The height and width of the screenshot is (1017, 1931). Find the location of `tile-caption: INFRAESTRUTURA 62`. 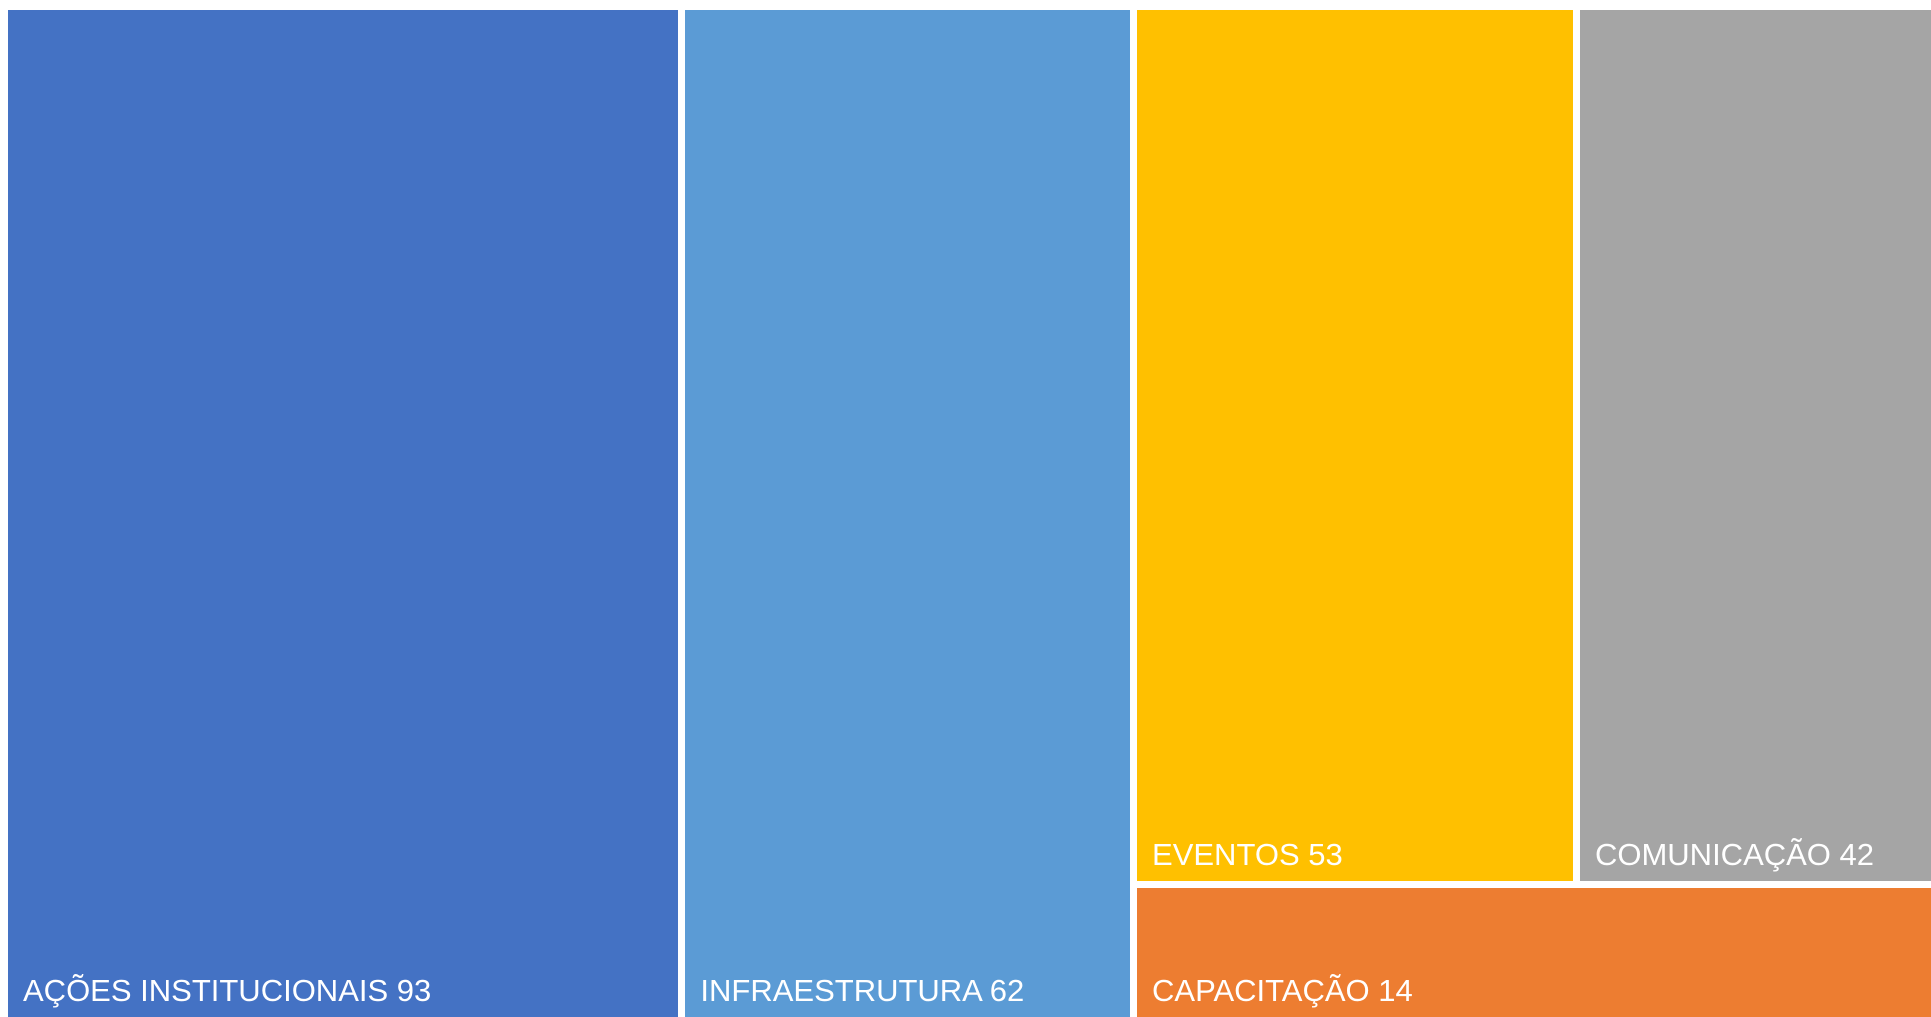

tile-caption: INFRAESTRUTURA 62 is located at coordinates (862, 991).